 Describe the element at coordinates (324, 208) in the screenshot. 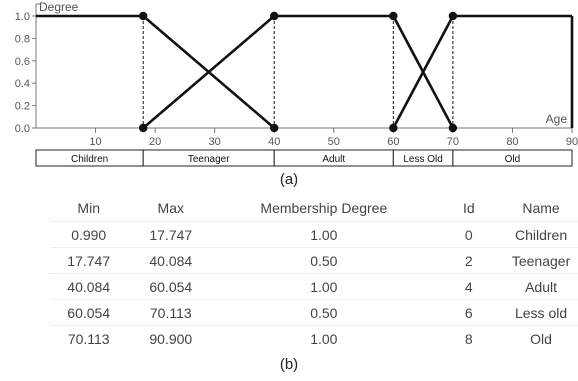

I see `table-header-cell: Membership Degree` at that location.